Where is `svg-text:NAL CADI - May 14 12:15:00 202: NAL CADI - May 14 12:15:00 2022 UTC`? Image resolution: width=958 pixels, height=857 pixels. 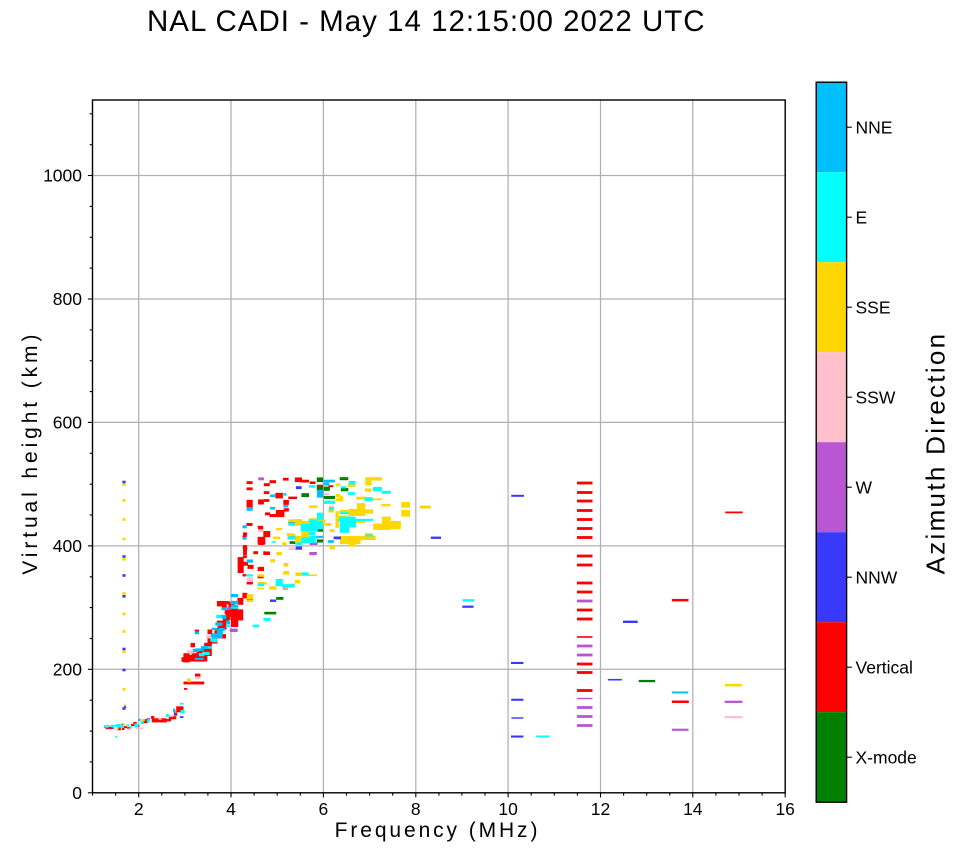 svg-text:NAL CADI - May 14 12:15:00 202: NAL CADI - May 14 12:15:00 2022 UTC is located at coordinates (426, 21).